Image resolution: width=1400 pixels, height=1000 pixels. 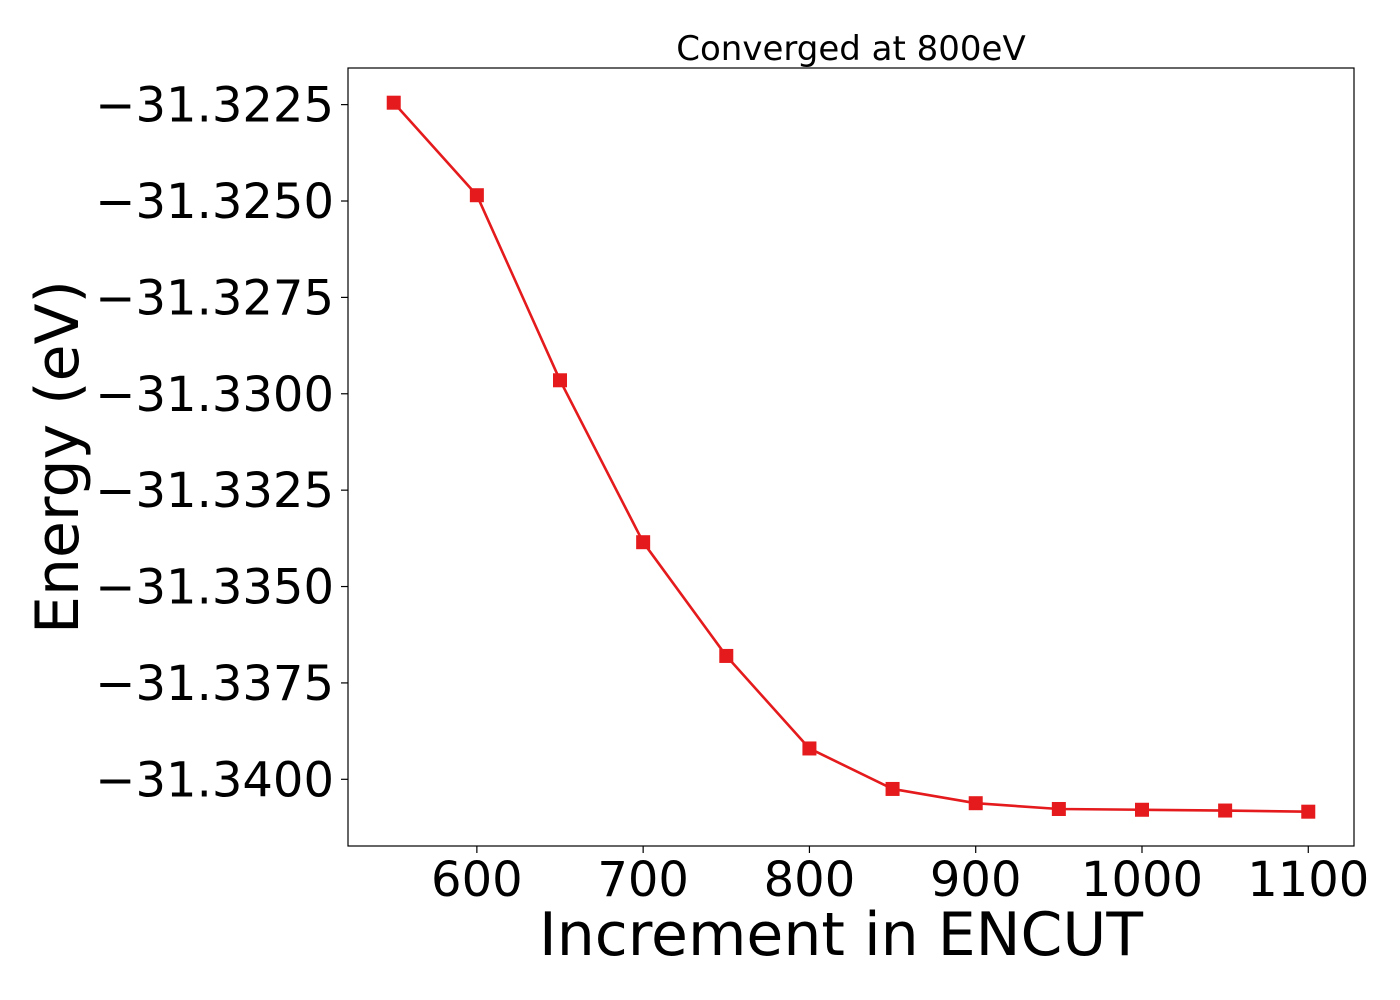 What do you see at coordinates (841, 935) in the screenshot?
I see `x-axis-label: Increment in ENCUT` at bounding box center [841, 935].